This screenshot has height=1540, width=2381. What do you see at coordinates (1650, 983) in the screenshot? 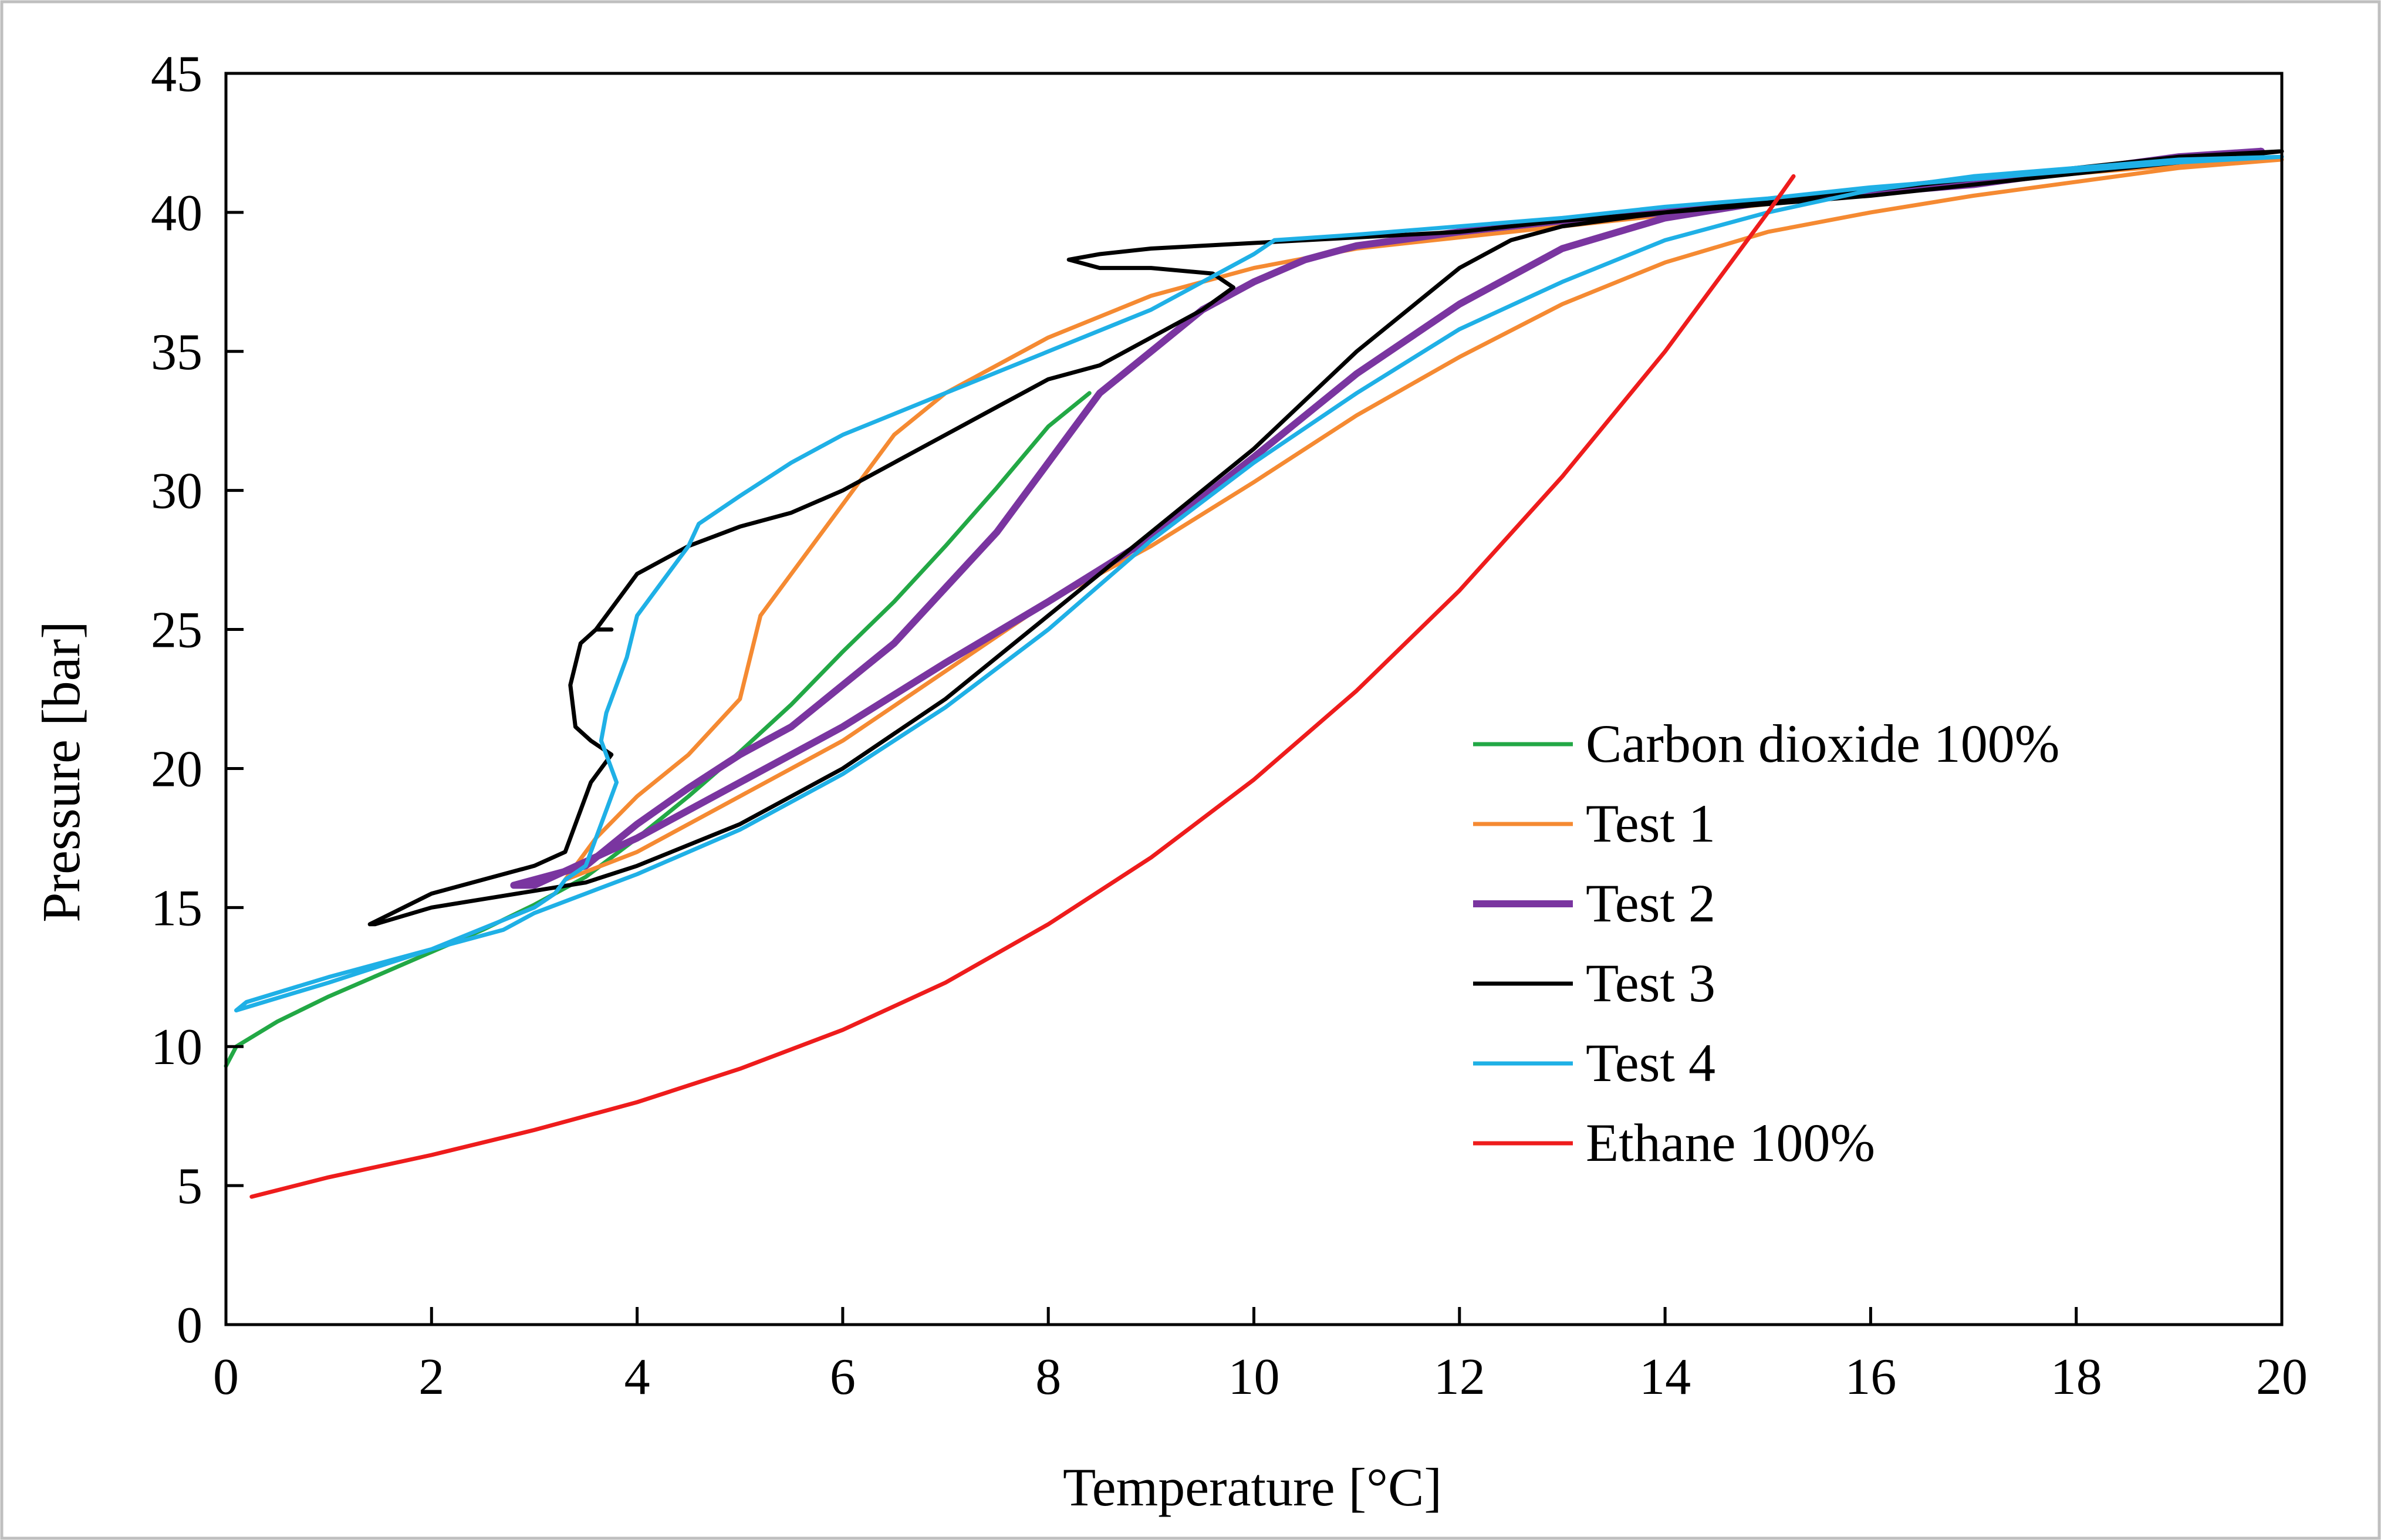
I see `legend-label-test-3: Test 3` at bounding box center [1650, 983].